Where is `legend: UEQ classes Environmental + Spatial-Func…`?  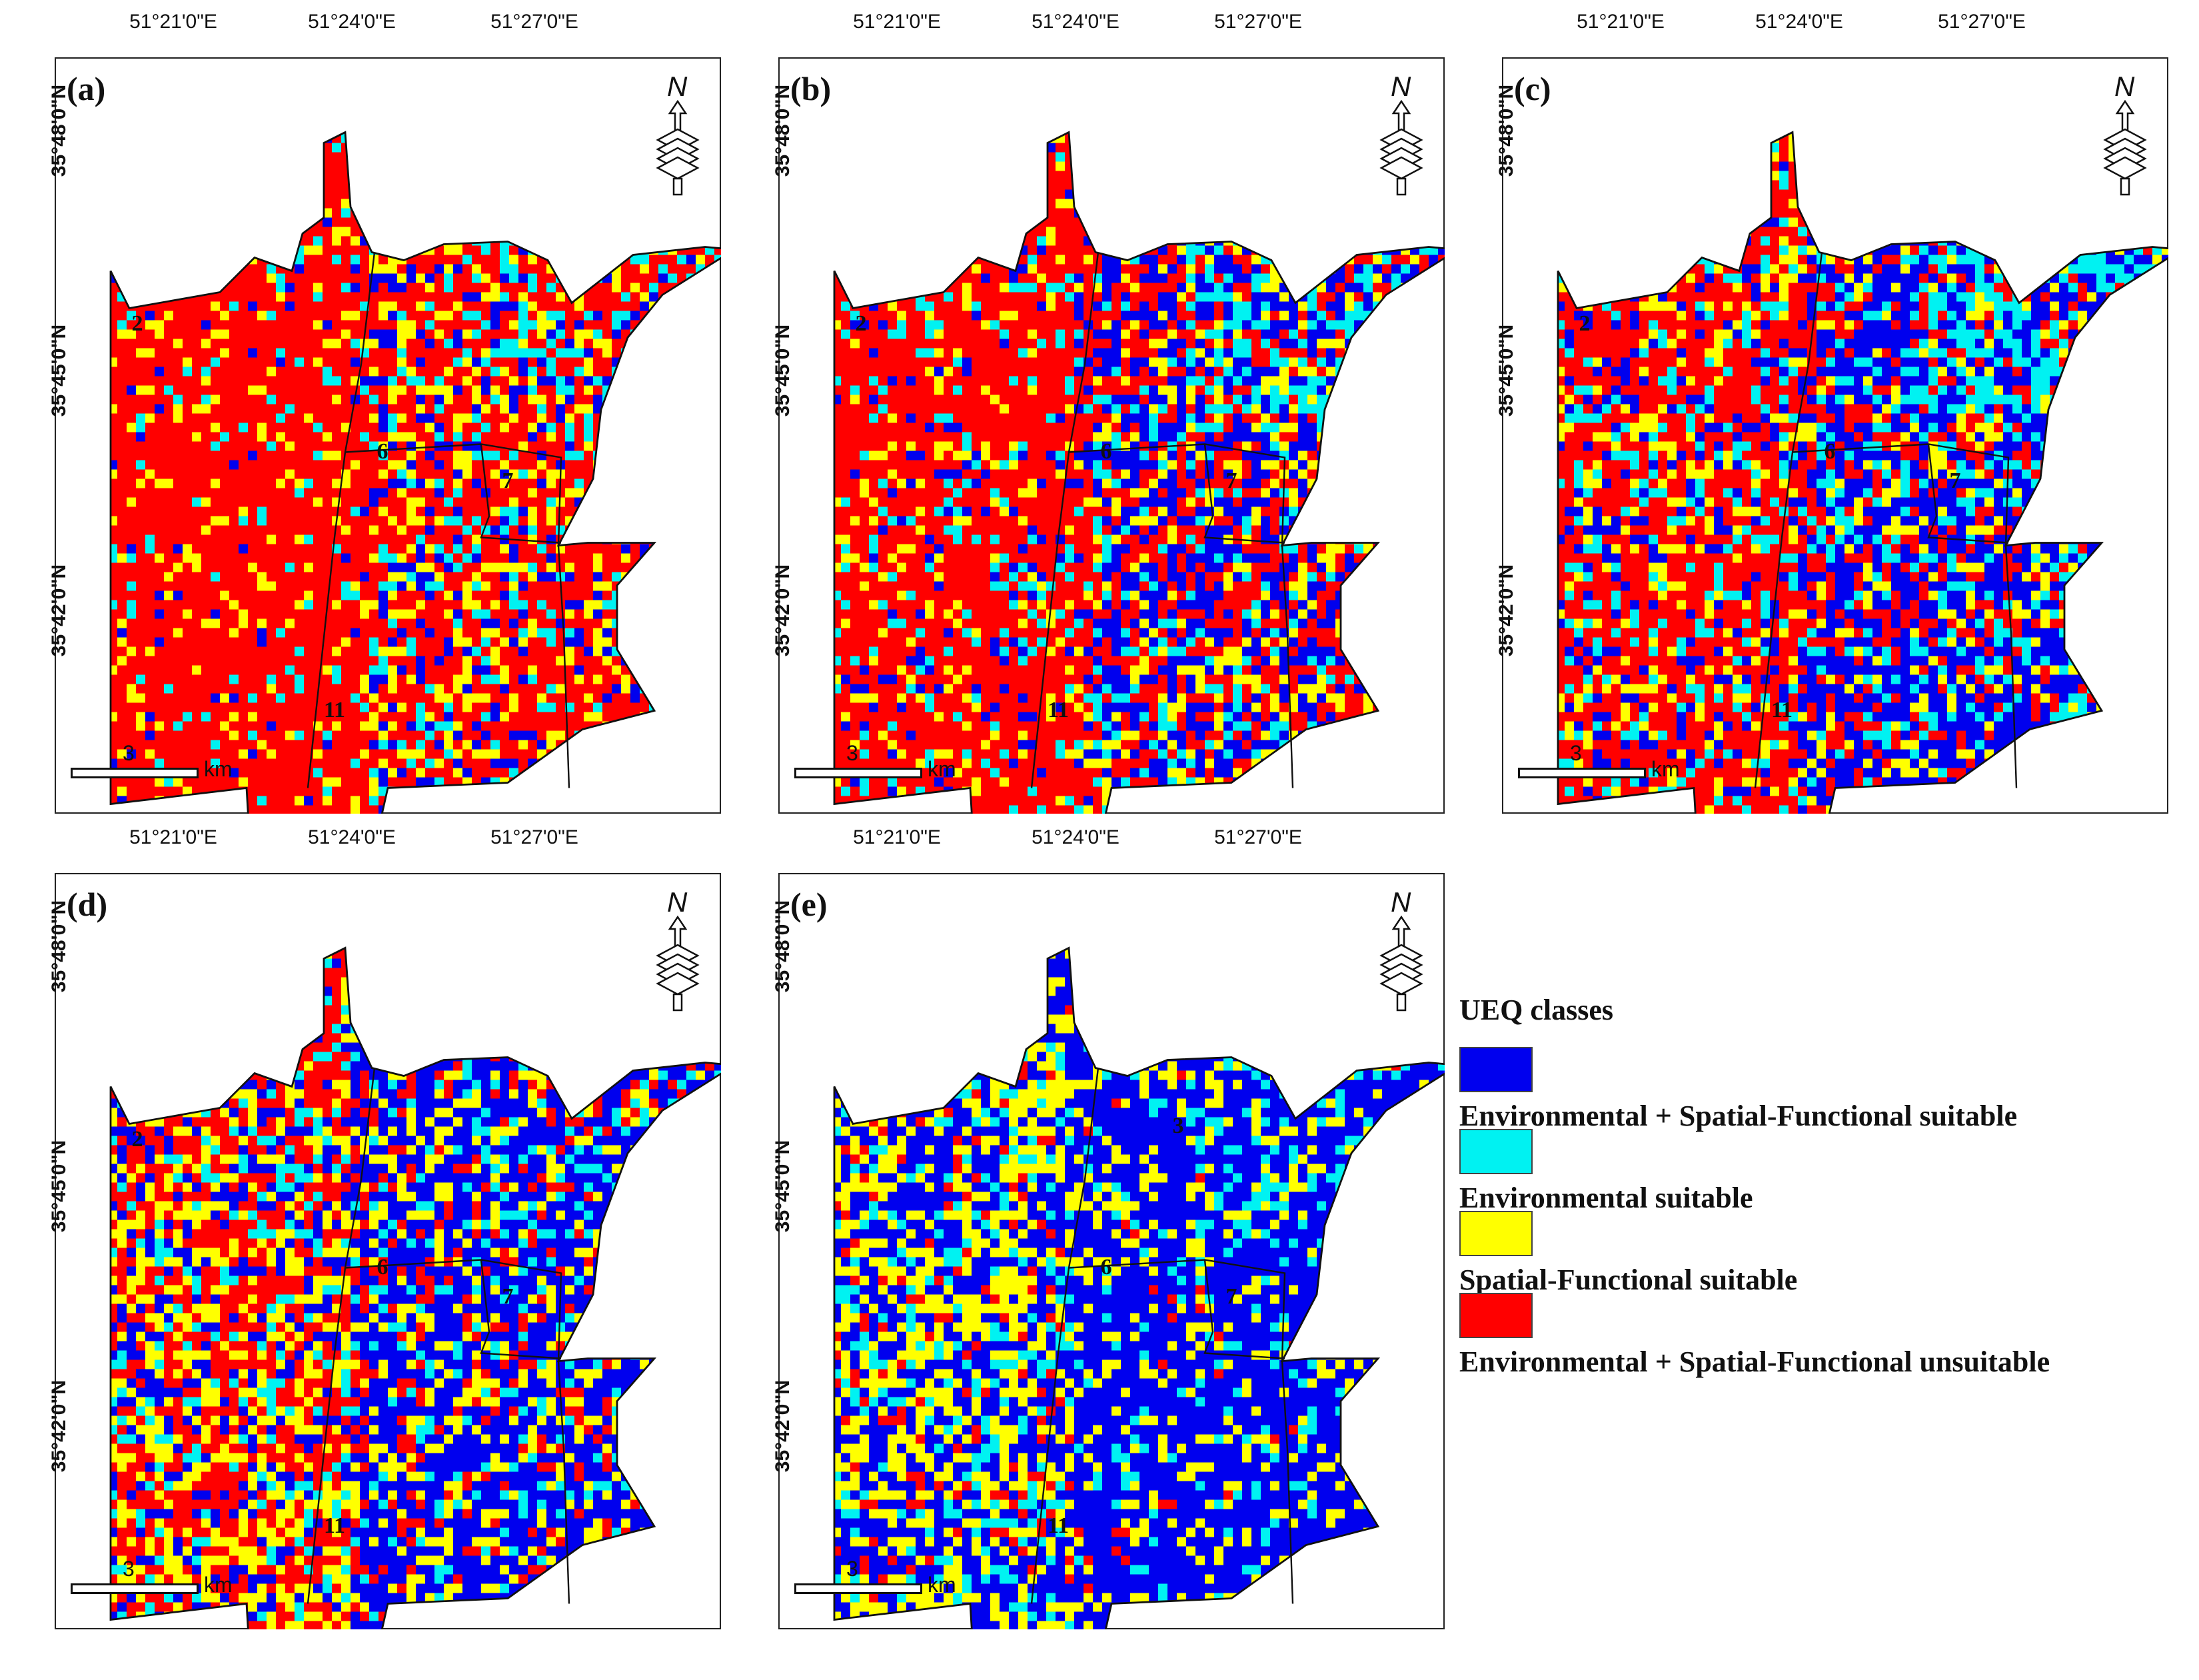 legend: UEQ classes Environmental + Spatial-Func… is located at coordinates (1825, 1185).